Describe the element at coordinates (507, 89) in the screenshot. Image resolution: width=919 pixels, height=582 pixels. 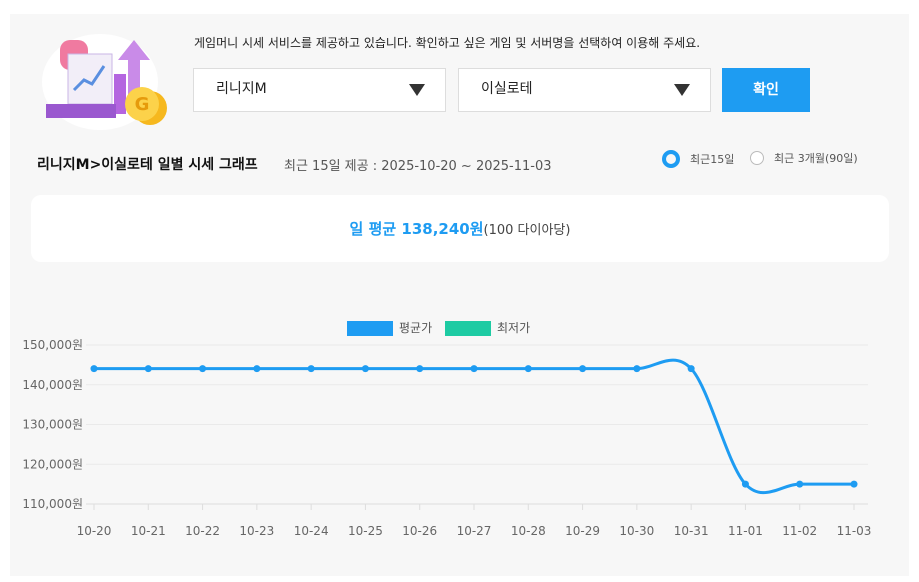
I see `server-value: 이실로테` at that location.